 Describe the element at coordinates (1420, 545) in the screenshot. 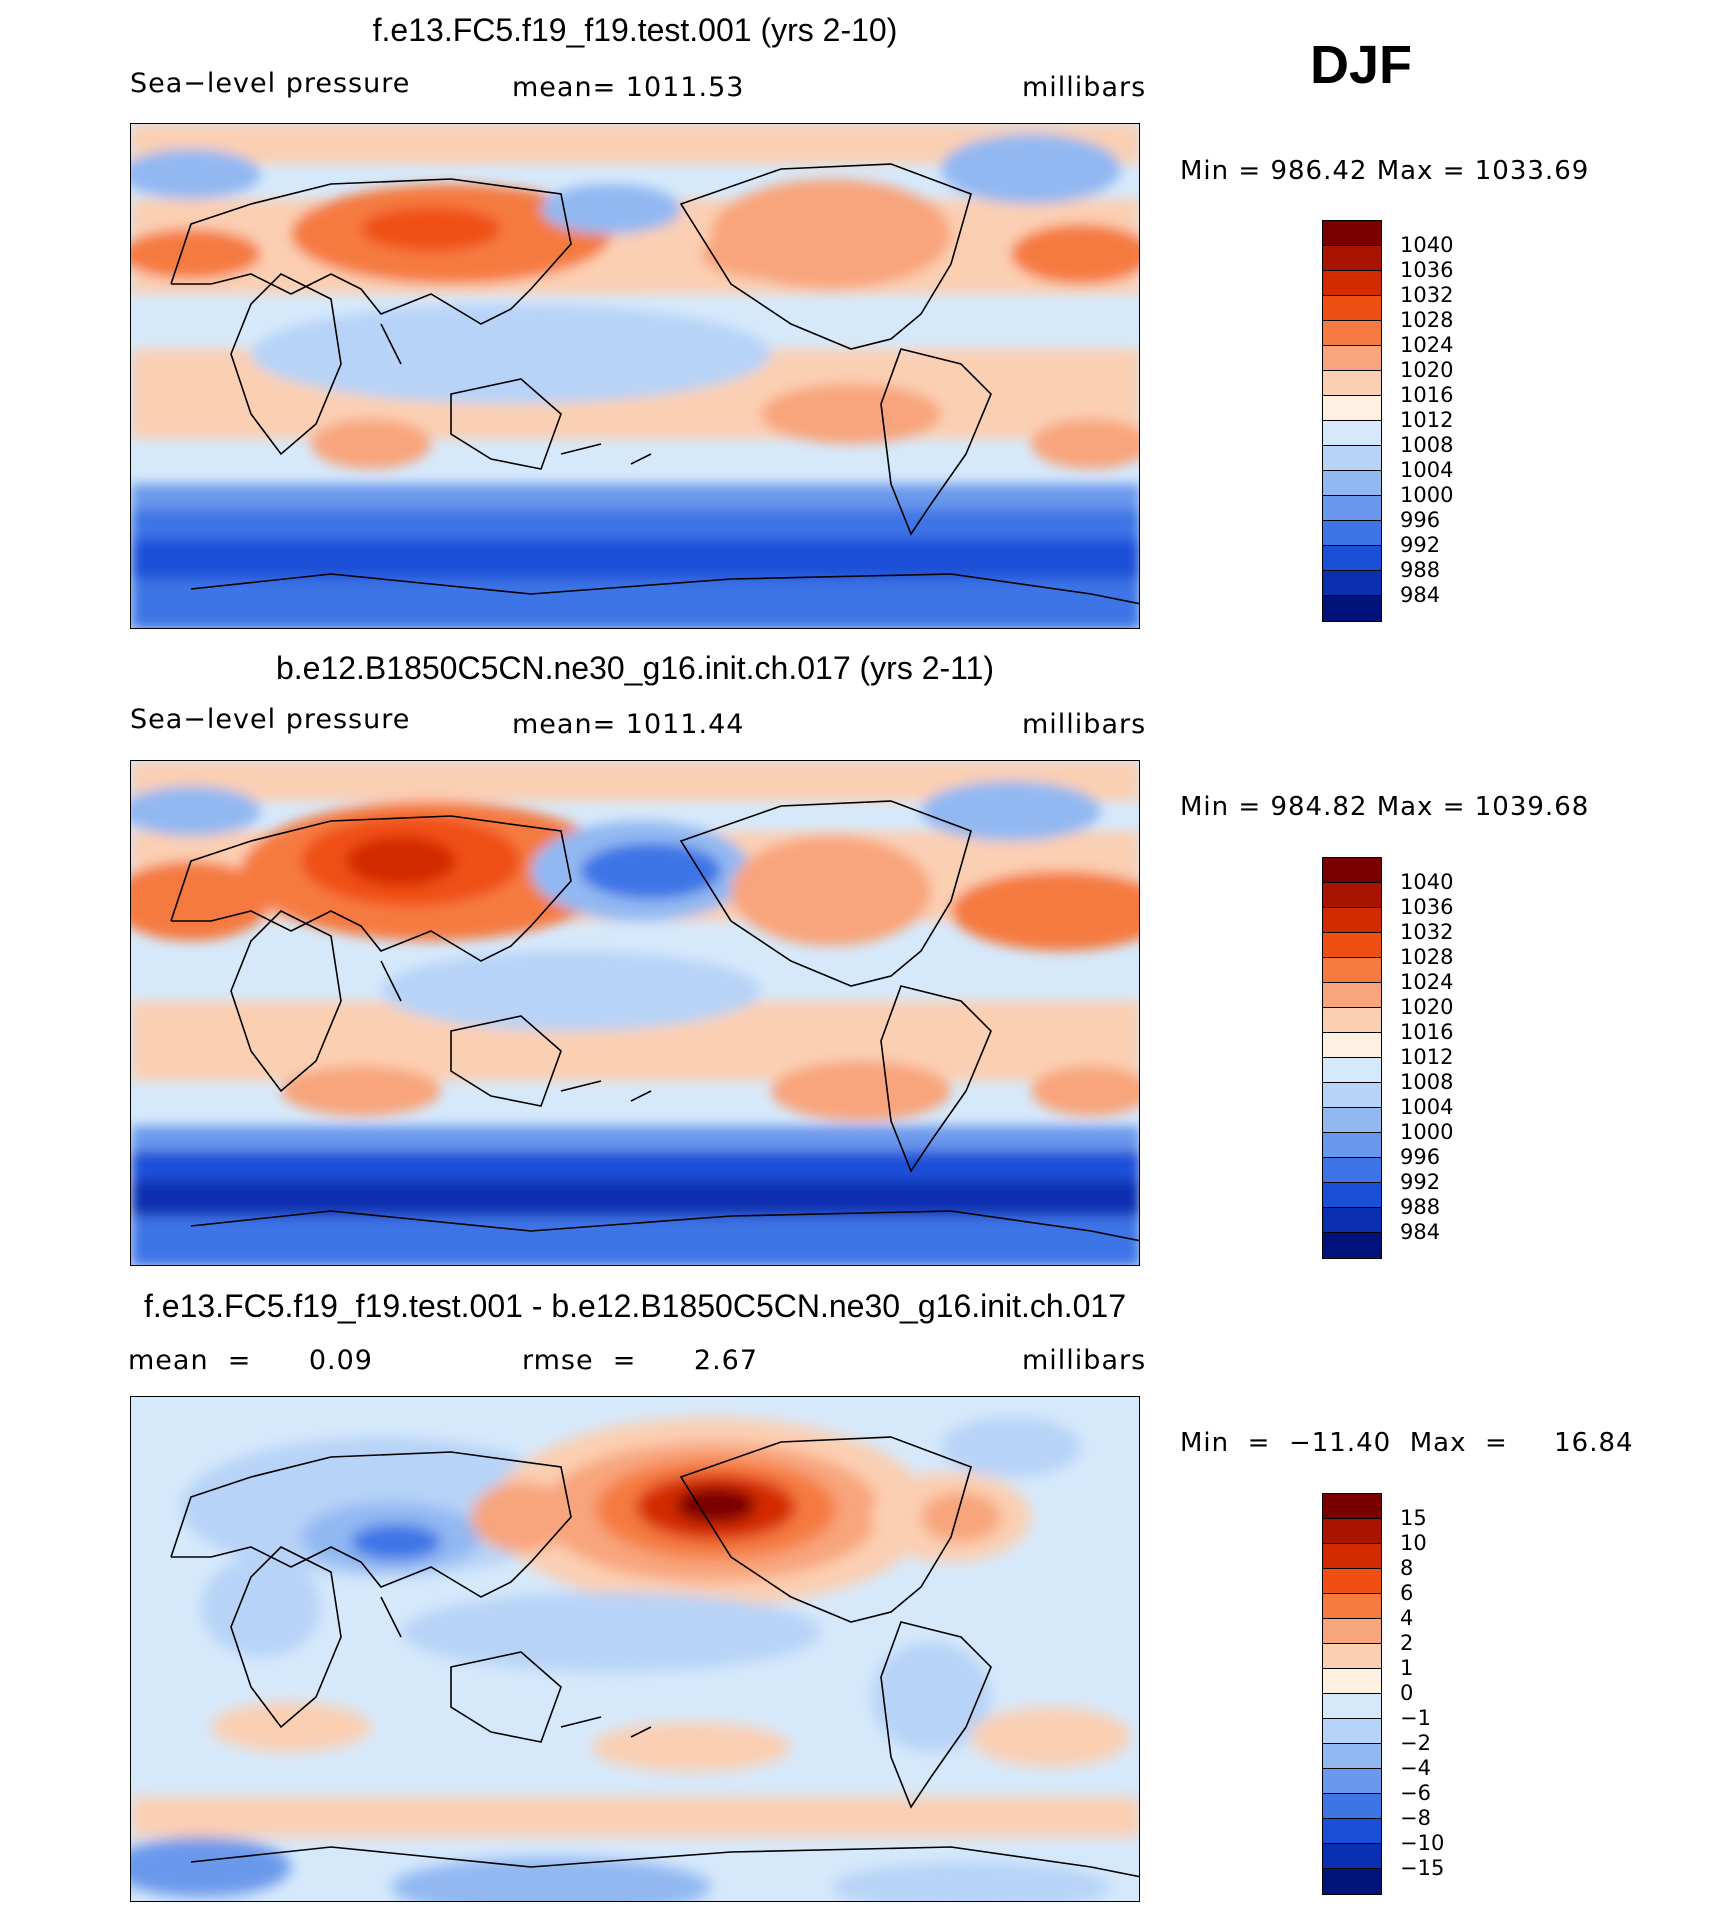

I see `panel1-colorbar-label: 992` at that location.